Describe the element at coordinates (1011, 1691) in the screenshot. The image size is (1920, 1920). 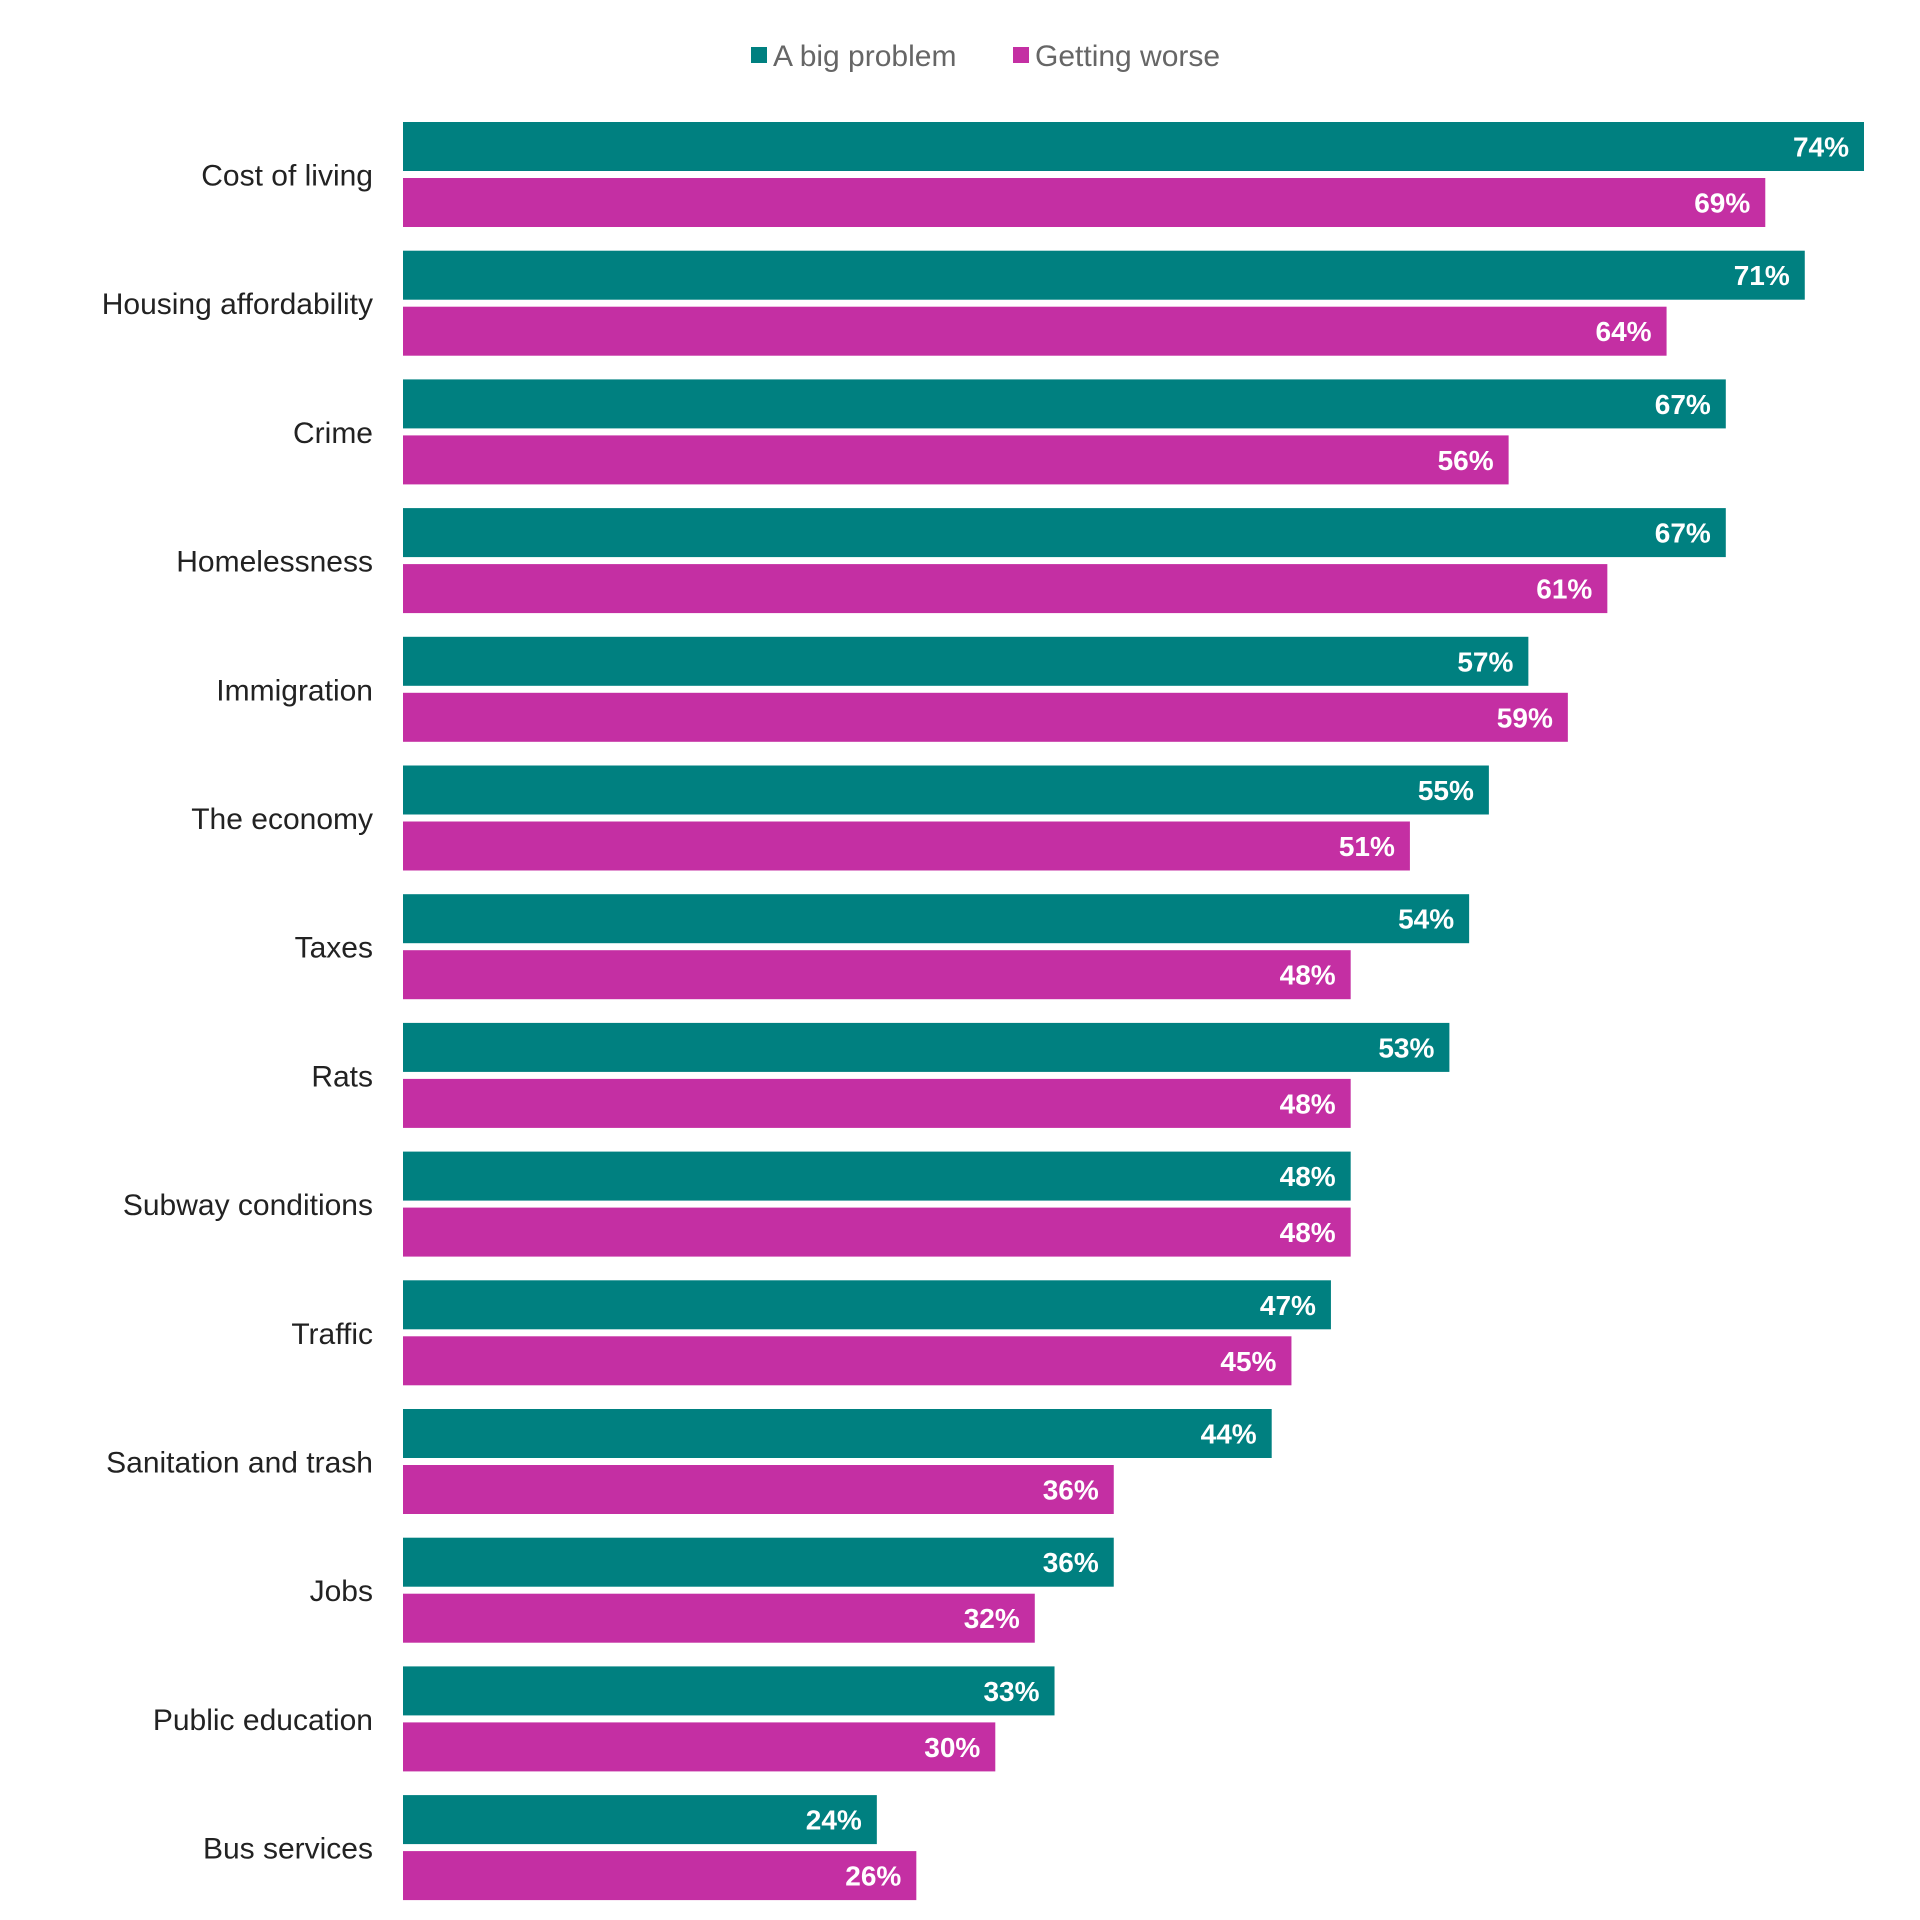
I see `data-label-a-big-problem-public-education: 33%` at that location.